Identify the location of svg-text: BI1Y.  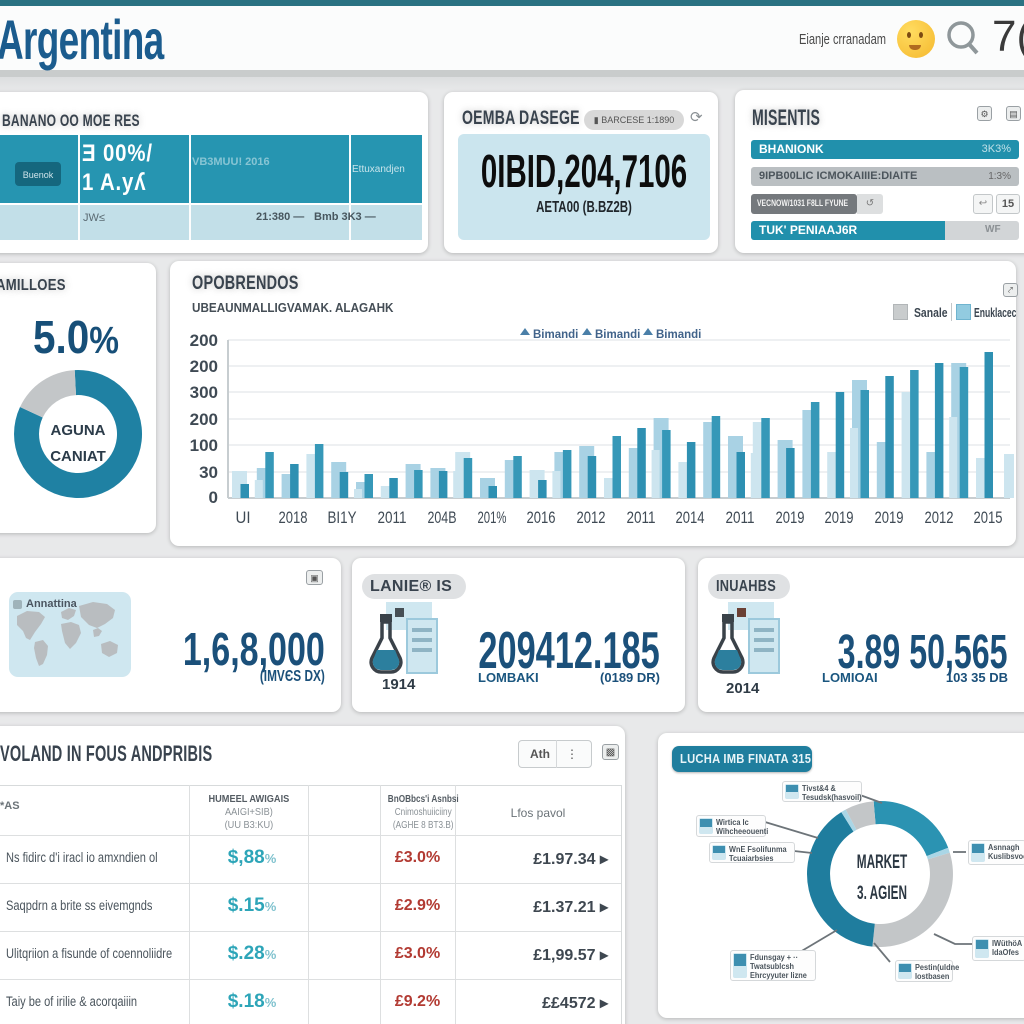
(342, 517).